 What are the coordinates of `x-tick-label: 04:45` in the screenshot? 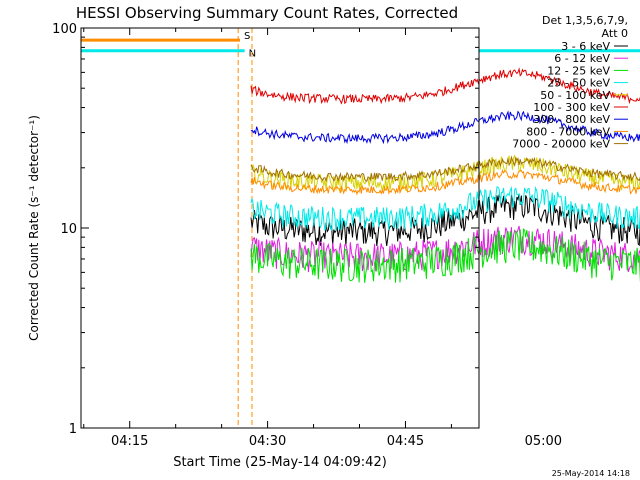 It's located at (405, 441).